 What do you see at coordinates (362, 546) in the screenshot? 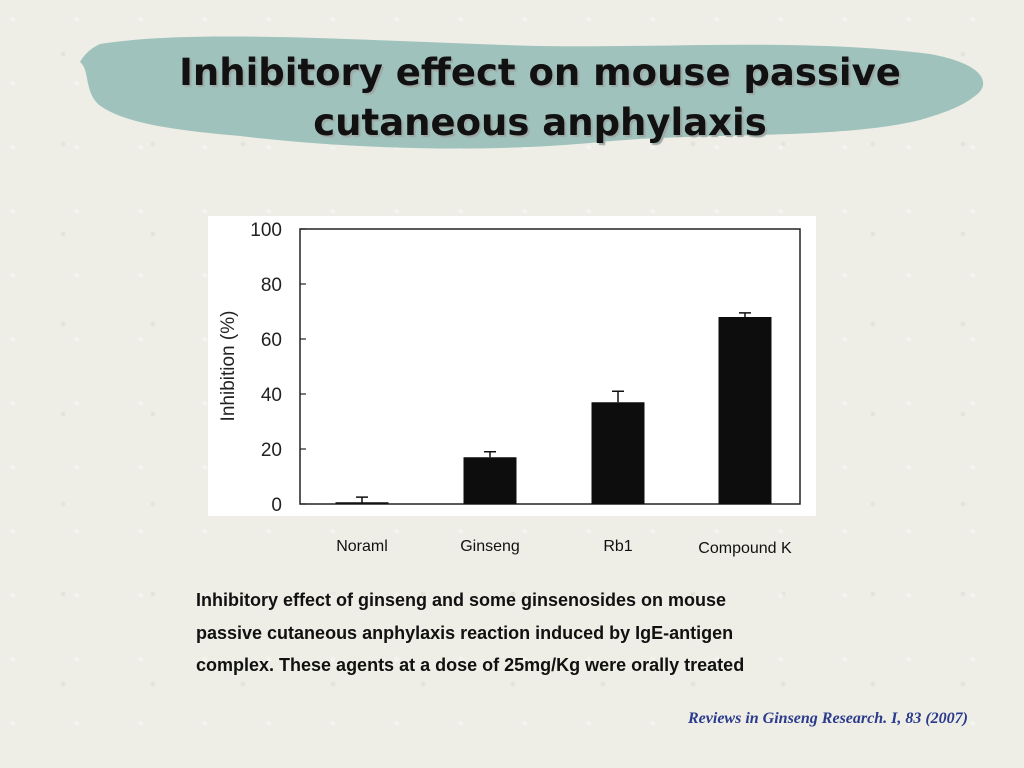
I see `x-category-label: Noraml` at bounding box center [362, 546].